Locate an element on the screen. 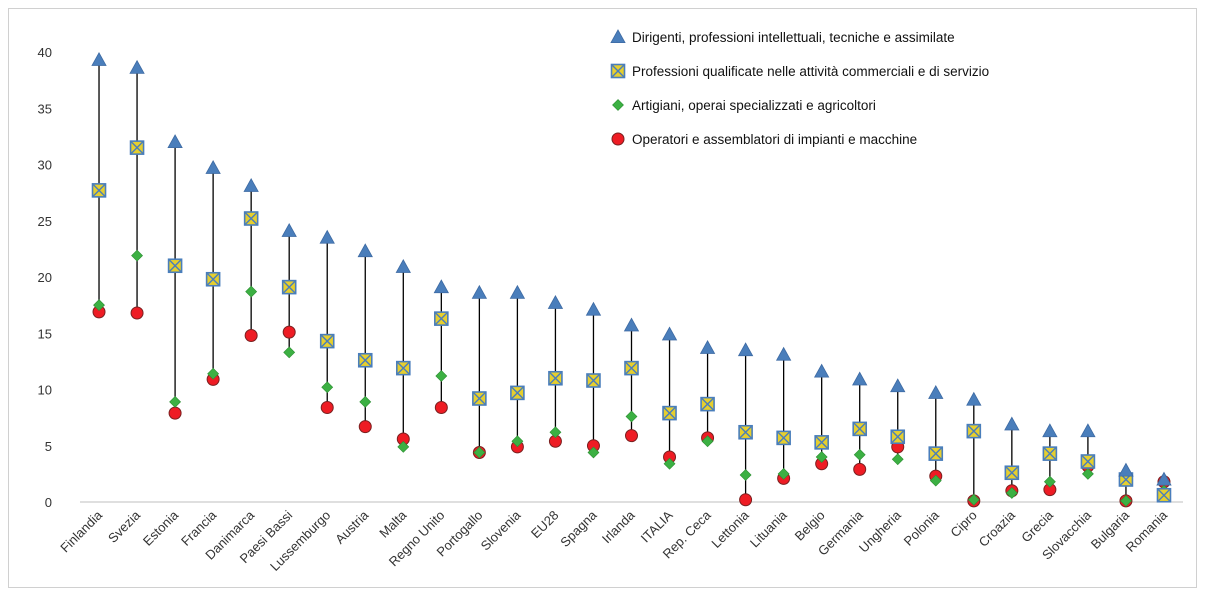 The height and width of the screenshot is (596, 1205). x-tick-label: EU28 is located at coordinates (545, 525).